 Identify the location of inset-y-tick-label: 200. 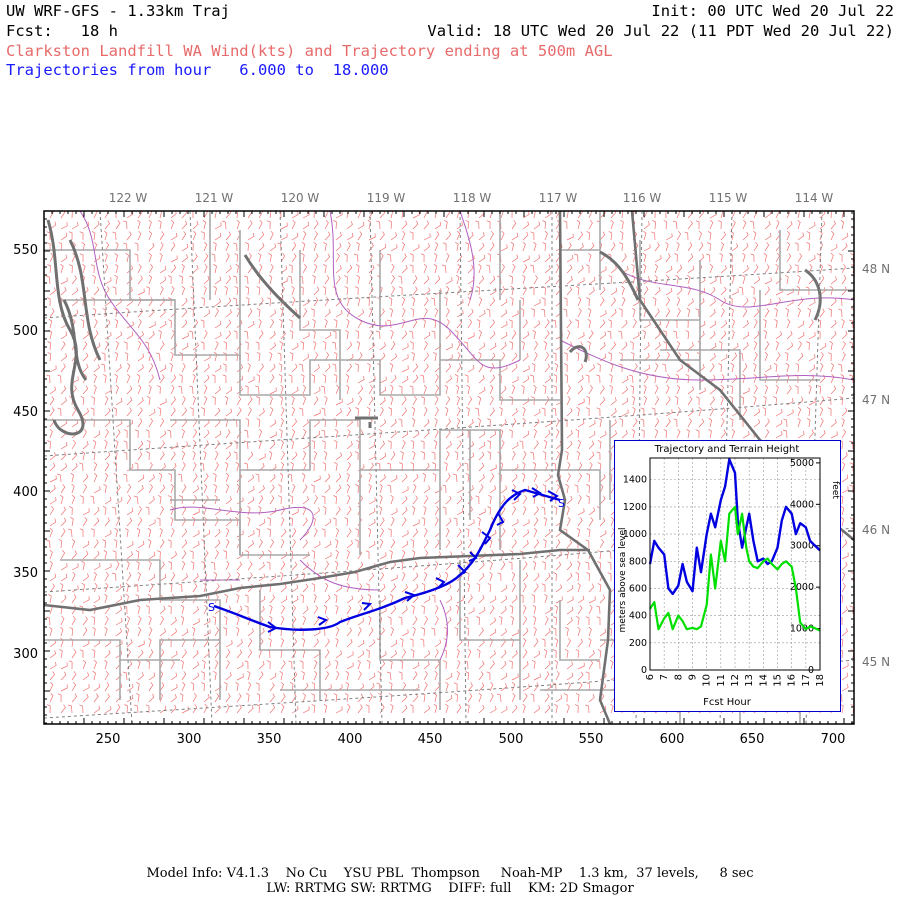
(638, 643).